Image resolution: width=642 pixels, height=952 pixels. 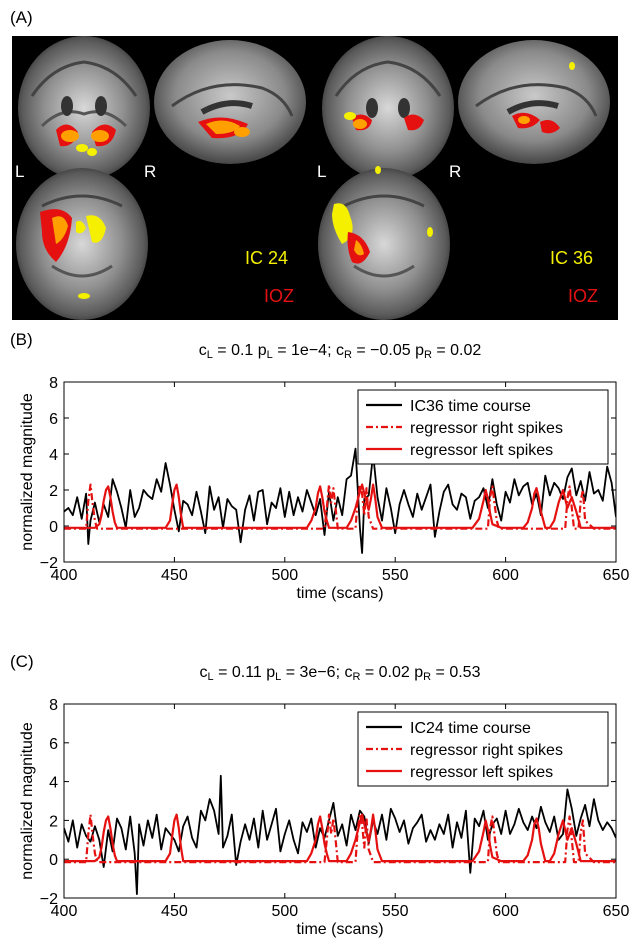 What do you see at coordinates (395, 911) in the screenshot?
I see `chart-c-xtick-label: 550` at bounding box center [395, 911].